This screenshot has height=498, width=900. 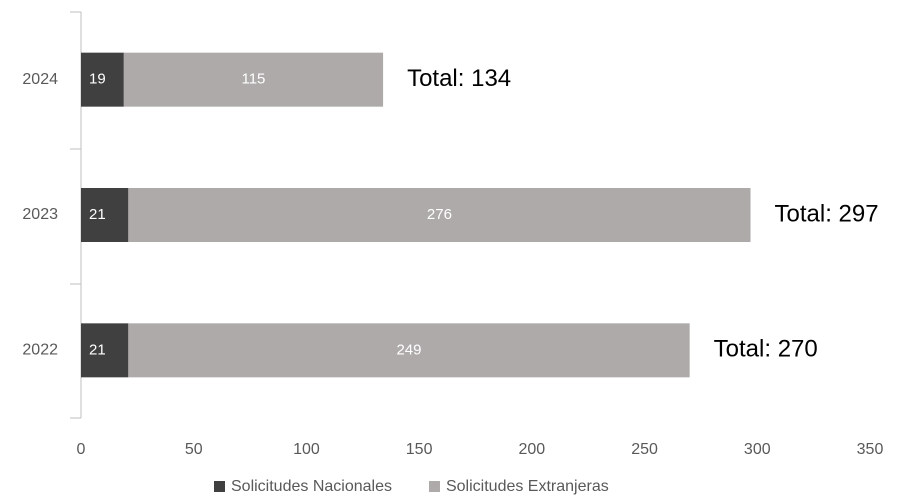 What do you see at coordinates (459, 78) in the screenshot?
I see `total-annotation: Total: 134` at bounding box center [459, 78].